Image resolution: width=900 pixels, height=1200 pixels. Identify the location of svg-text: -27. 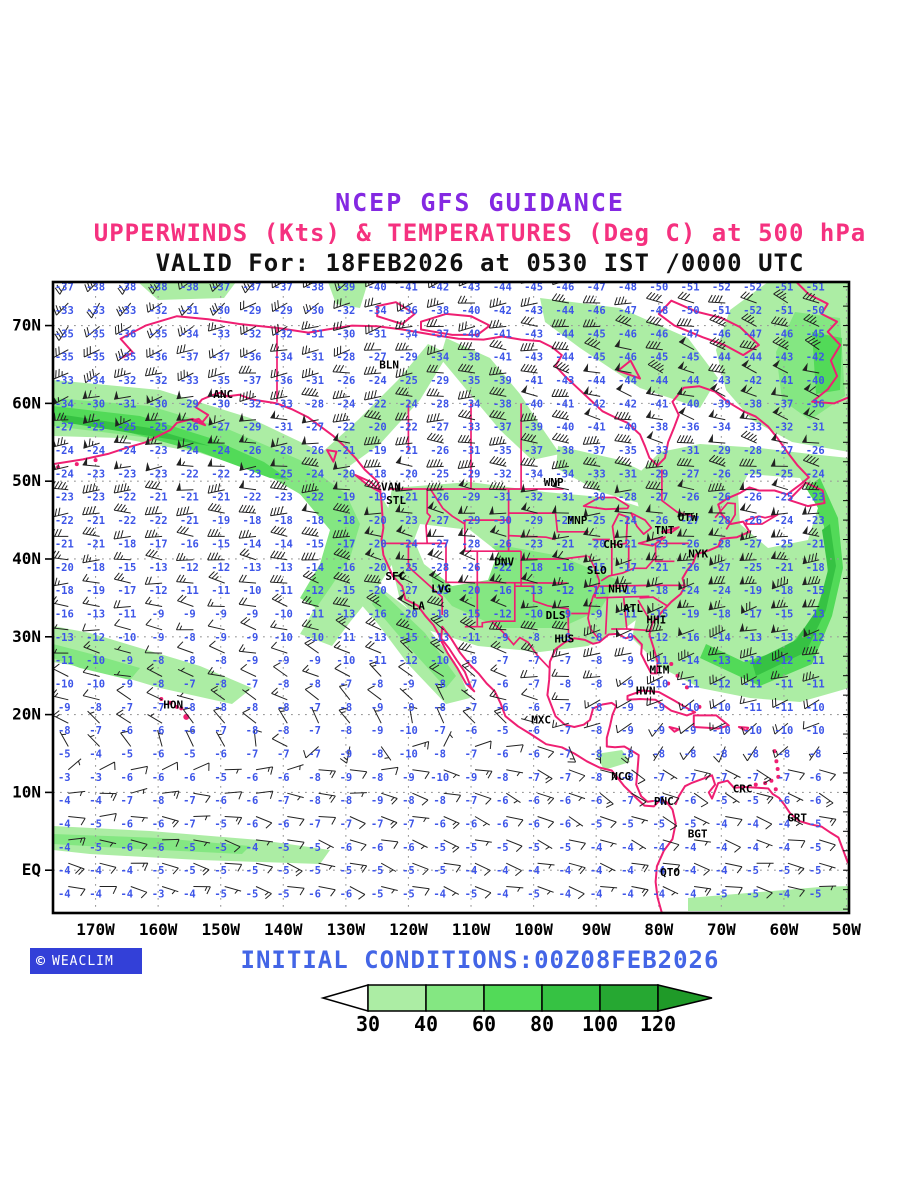
(752, 544).